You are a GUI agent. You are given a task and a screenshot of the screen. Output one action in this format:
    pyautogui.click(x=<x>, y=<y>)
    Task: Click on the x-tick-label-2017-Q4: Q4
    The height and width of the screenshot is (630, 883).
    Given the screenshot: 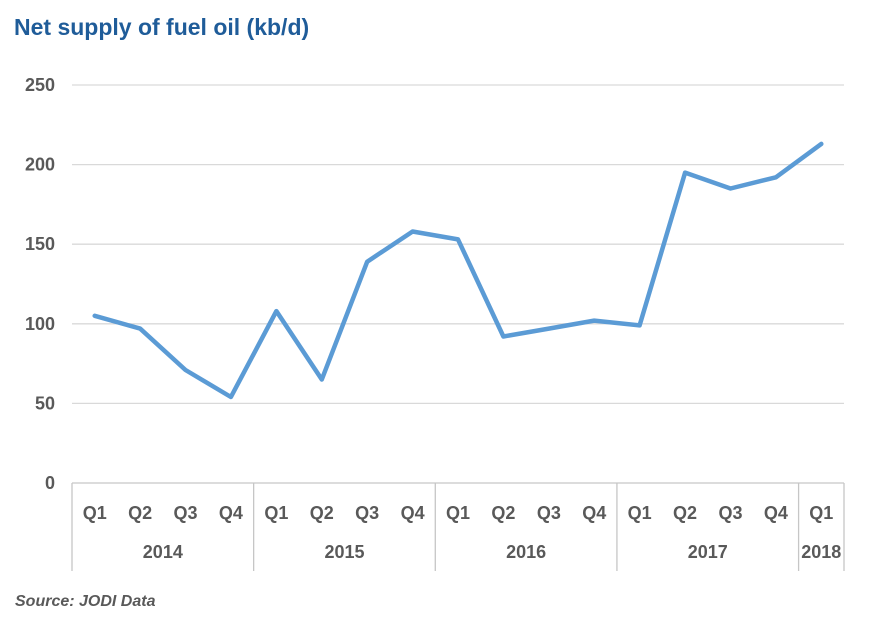 What is the action you would take?
    pyautogui.click(x=776, y=513)
    